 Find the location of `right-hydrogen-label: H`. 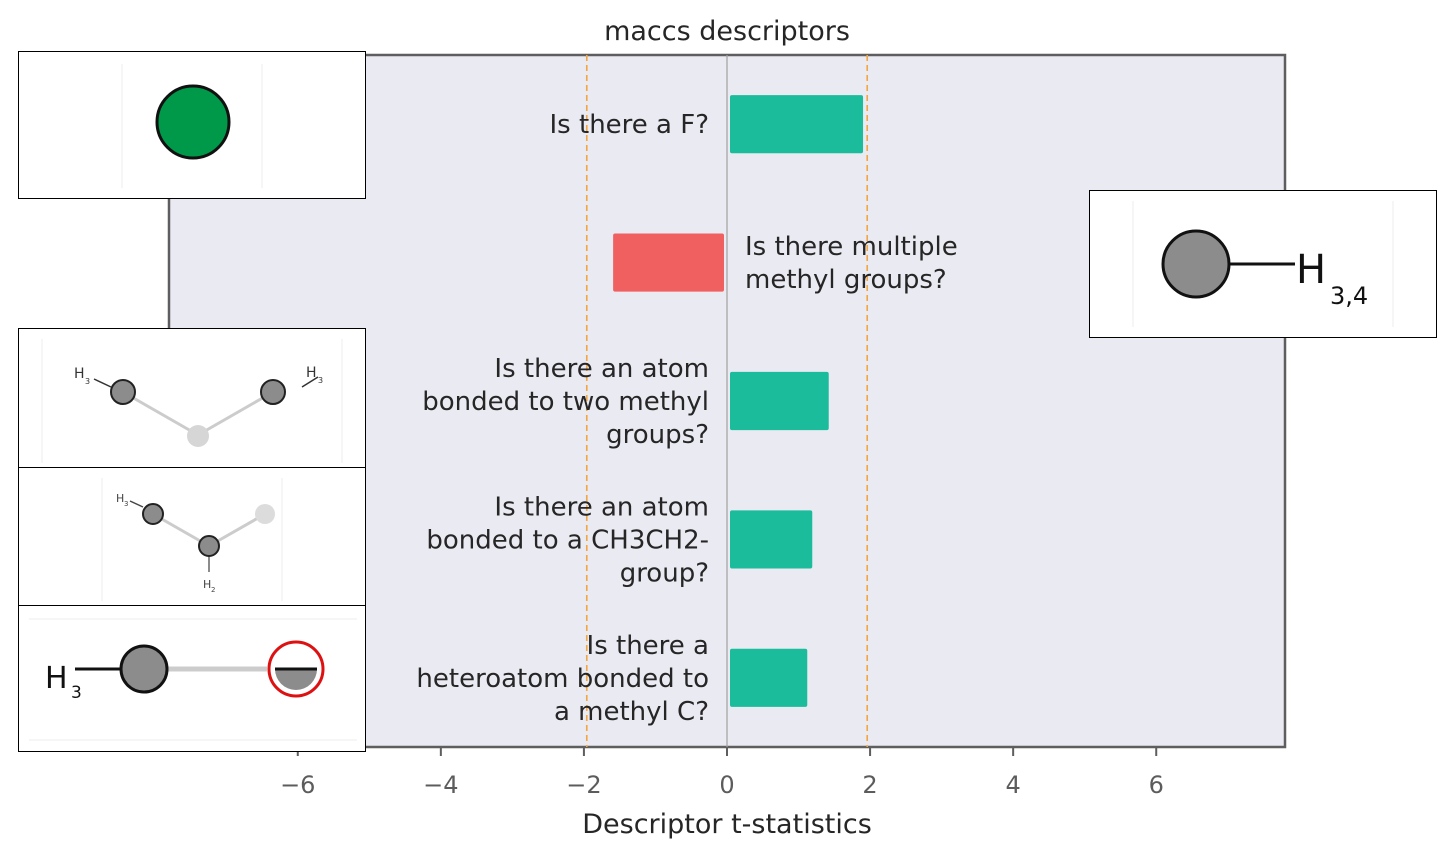

right-hydrogen-label: H is located at coordinates (311, 373).